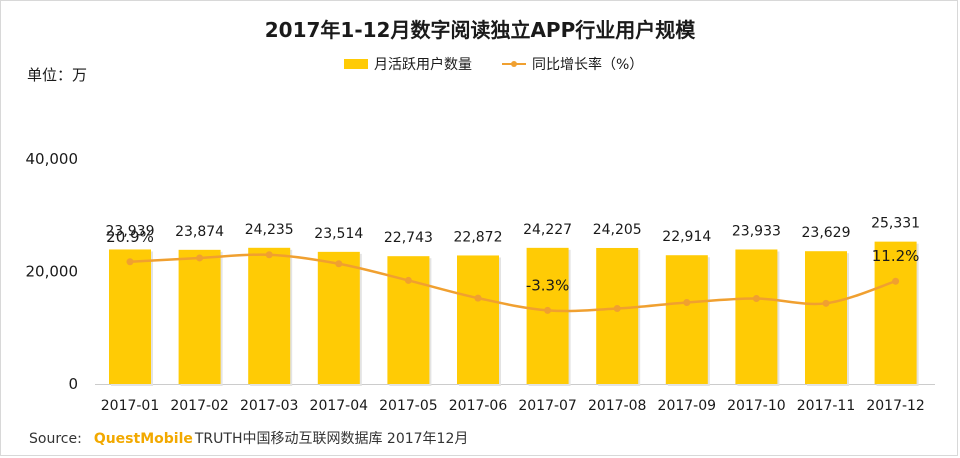 This screenshot has width=960, height=458. I want to click on x-tick-label: 2017-06, so click(478, 406).